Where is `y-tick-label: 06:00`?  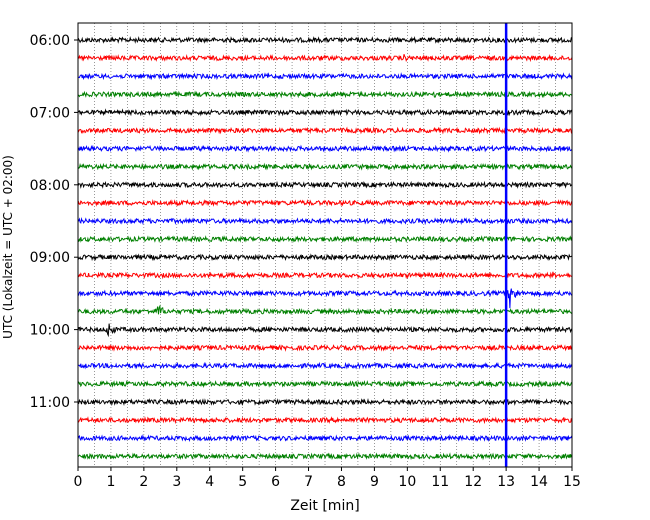 y-tick-label: 06:00 is located at coordinates (50, 41).